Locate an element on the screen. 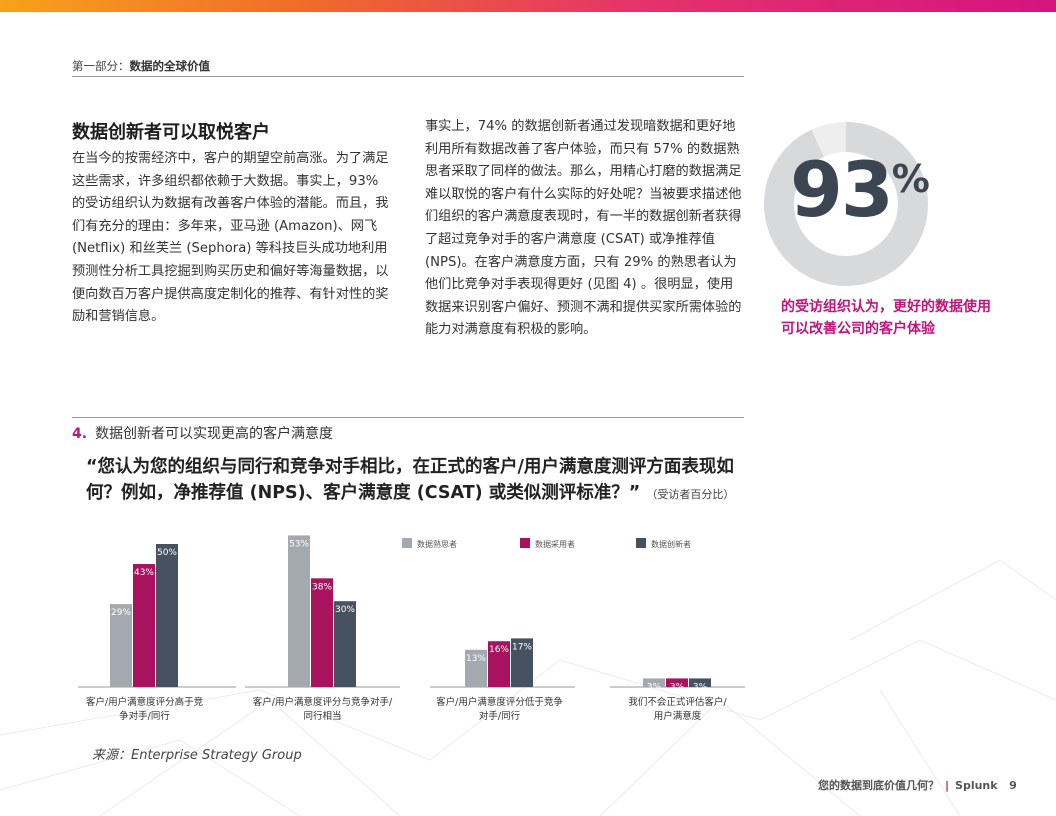 The width and height of the screenshot is (1056, 816). category-label: 对手/同行 is located at coordinates (500, 716).